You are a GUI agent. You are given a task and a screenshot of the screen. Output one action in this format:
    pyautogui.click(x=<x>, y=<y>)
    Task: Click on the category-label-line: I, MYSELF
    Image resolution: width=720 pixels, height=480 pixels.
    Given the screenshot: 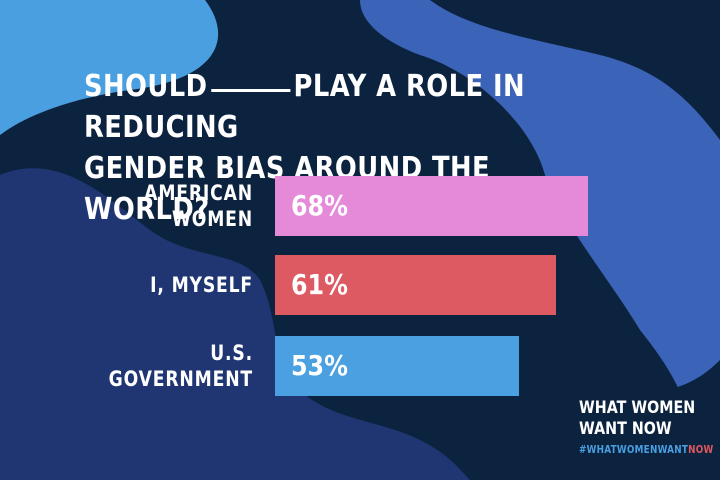 What is the action you would take?
    pyautogui.click(x=201, y=285)
    